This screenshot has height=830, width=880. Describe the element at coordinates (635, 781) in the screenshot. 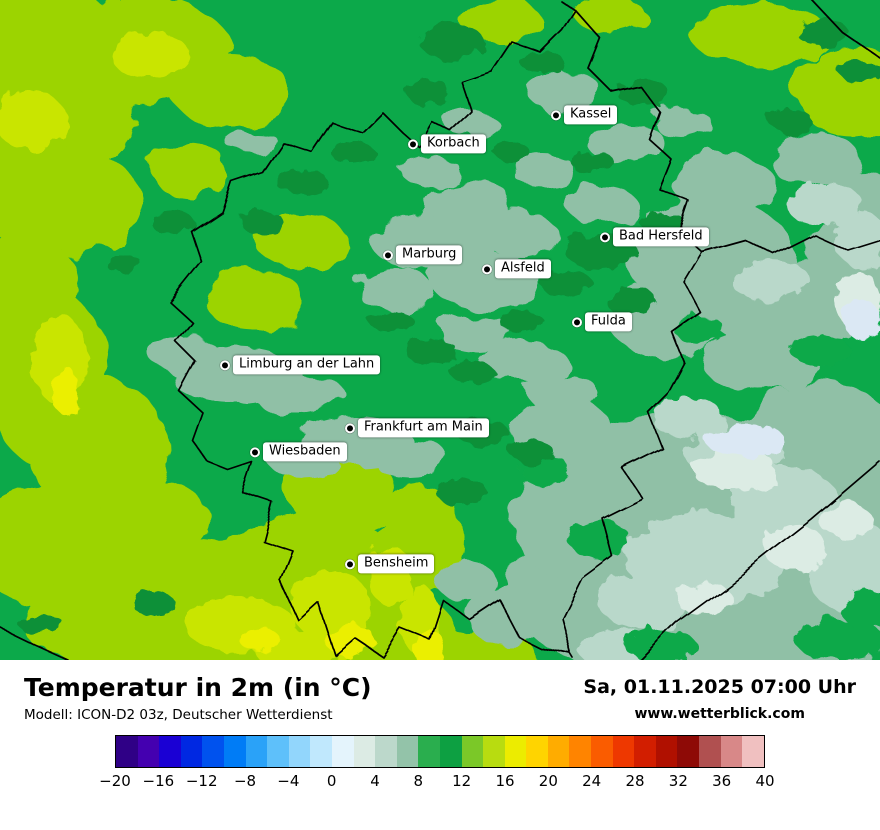

I see `colorbar-tick-label: 28` at that location.